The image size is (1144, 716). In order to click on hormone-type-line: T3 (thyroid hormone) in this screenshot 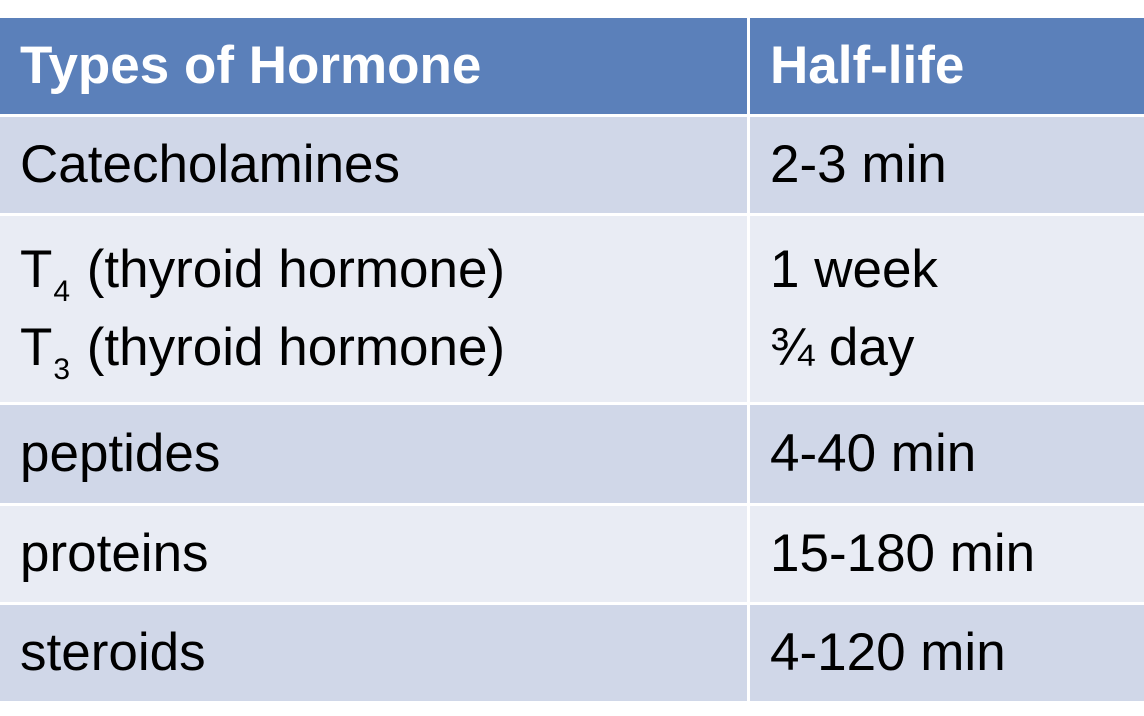, I will do `click(383, 348)`.